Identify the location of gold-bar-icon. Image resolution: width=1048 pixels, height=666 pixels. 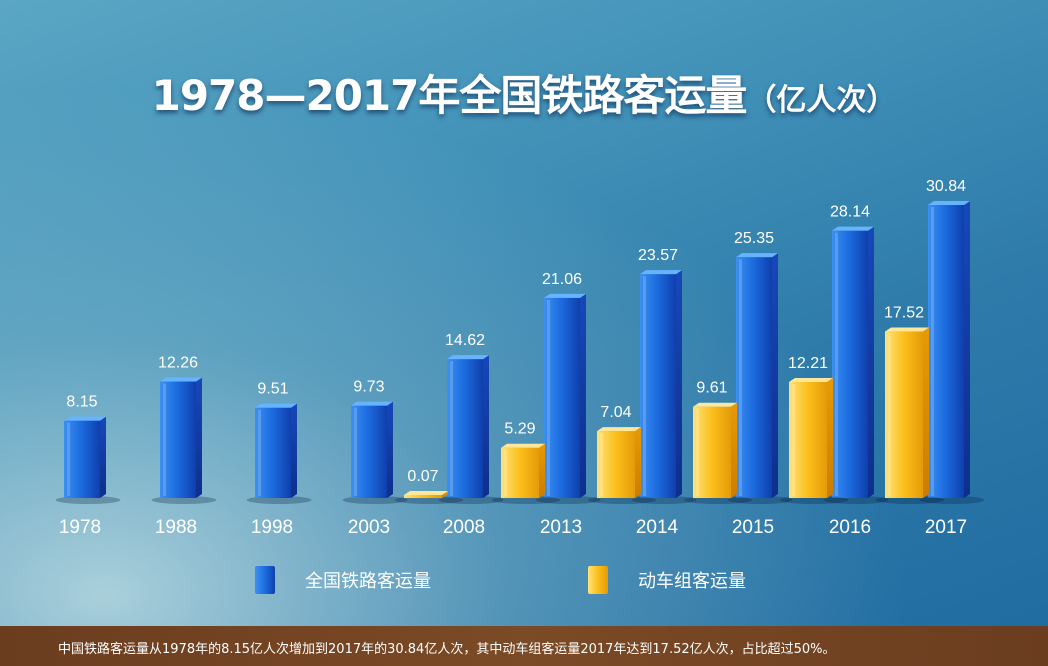
(598, 580).